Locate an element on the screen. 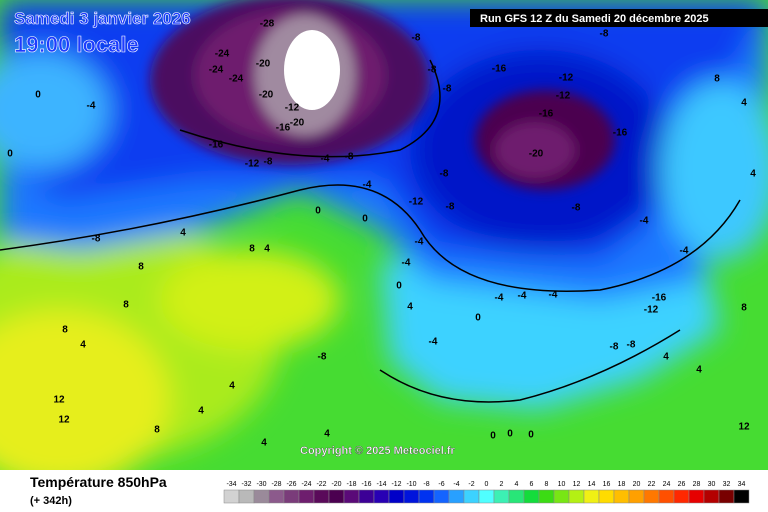 This screenshot has height=512, width=768. legend-tick-label: 32 is located at coordinates (727, 484).